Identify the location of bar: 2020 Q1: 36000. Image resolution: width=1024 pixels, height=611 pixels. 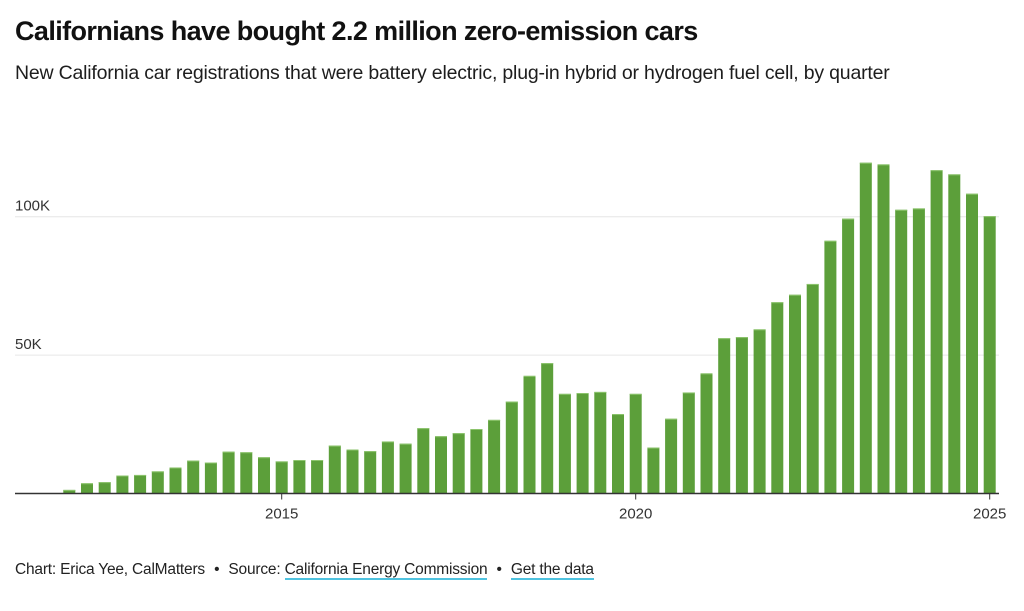
(635, 443).